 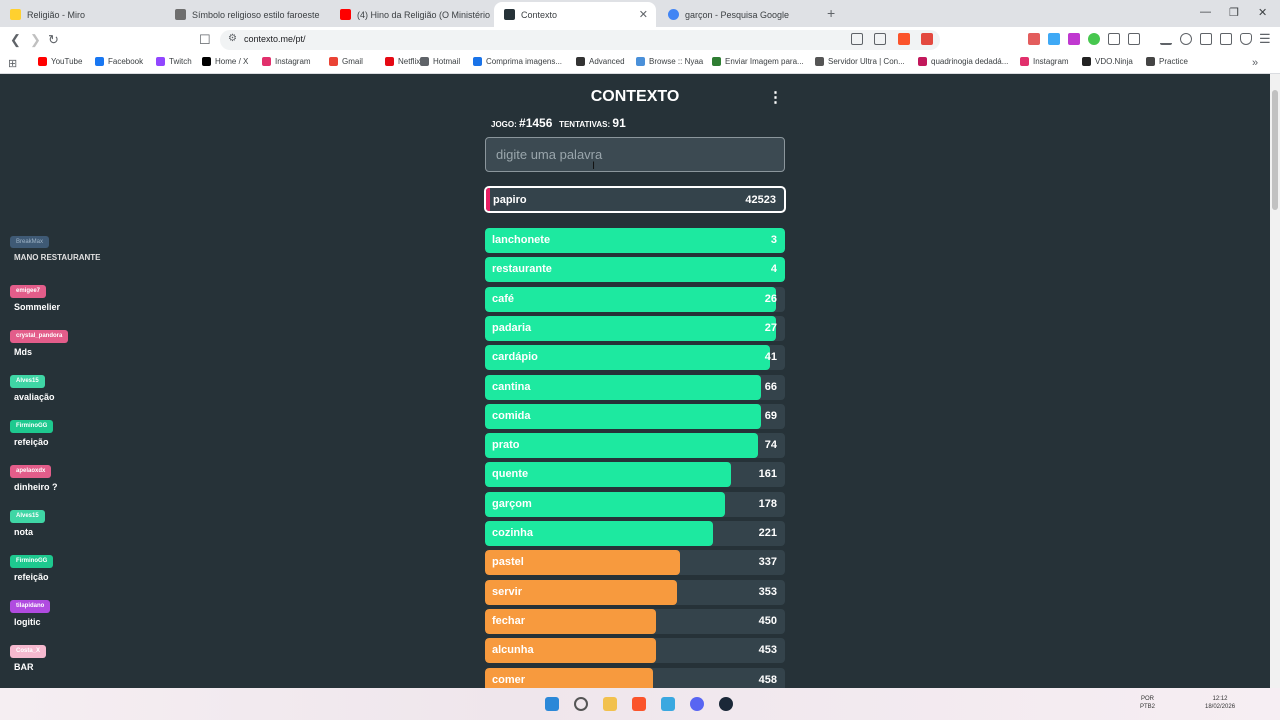 I want to click on guess-row: lanchonete 3, so click(x=635, y=240).